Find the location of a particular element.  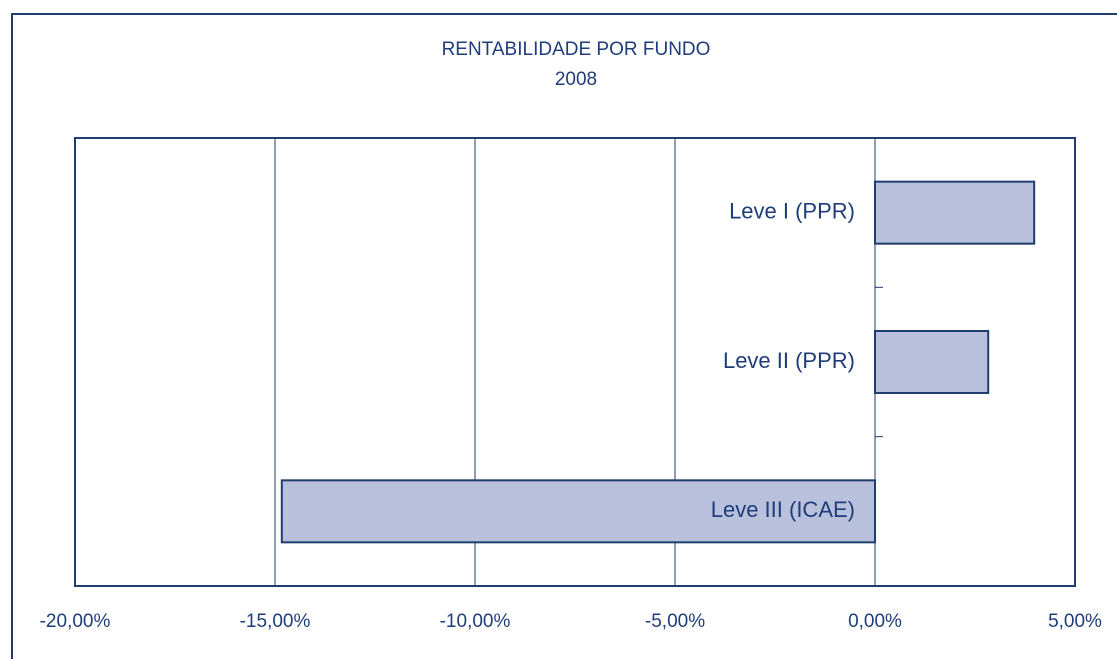

x-tick-label: -10,00% is located at coordinates (475, 621).